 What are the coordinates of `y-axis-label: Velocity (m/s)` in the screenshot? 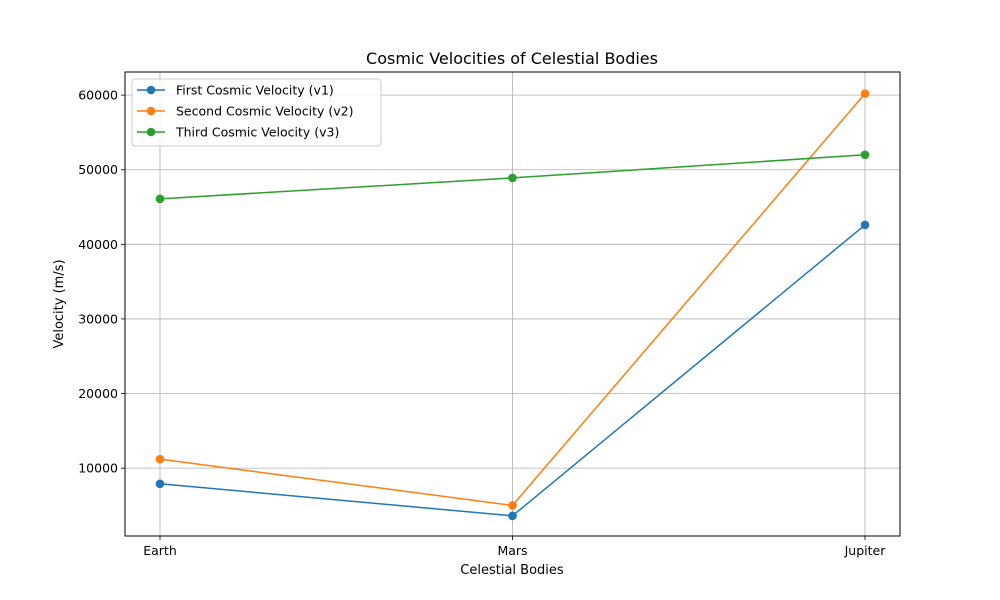 It's located at (59, 303).